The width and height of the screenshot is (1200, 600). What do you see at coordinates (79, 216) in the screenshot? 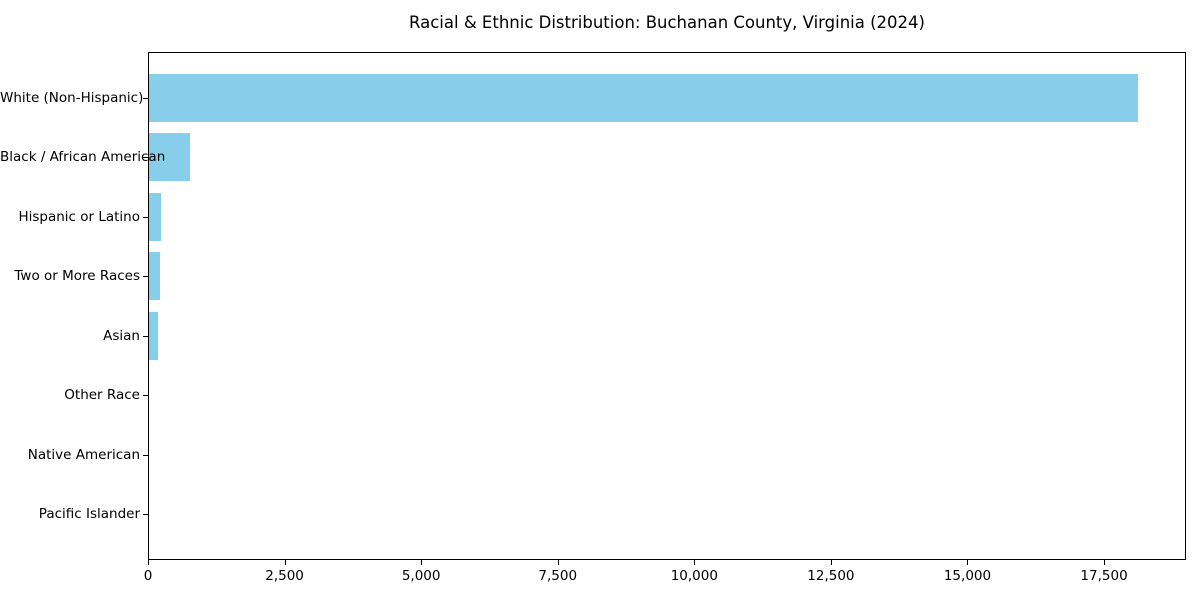
I see `y-tick-label: Hispanic or Latino` at bounding box center [79, 216].